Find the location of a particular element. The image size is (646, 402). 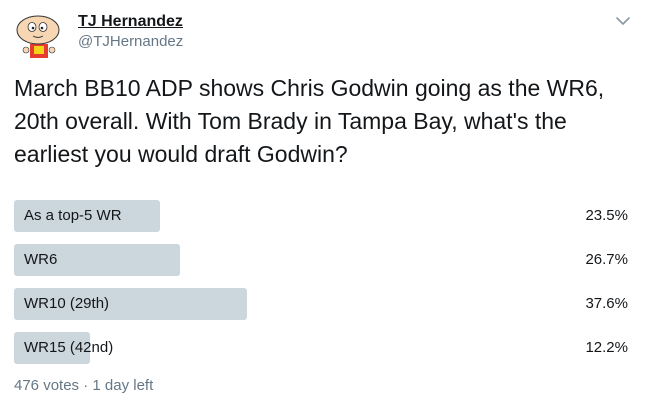

poll-option-percent: 12.2% is located at coordinates (606, 347).